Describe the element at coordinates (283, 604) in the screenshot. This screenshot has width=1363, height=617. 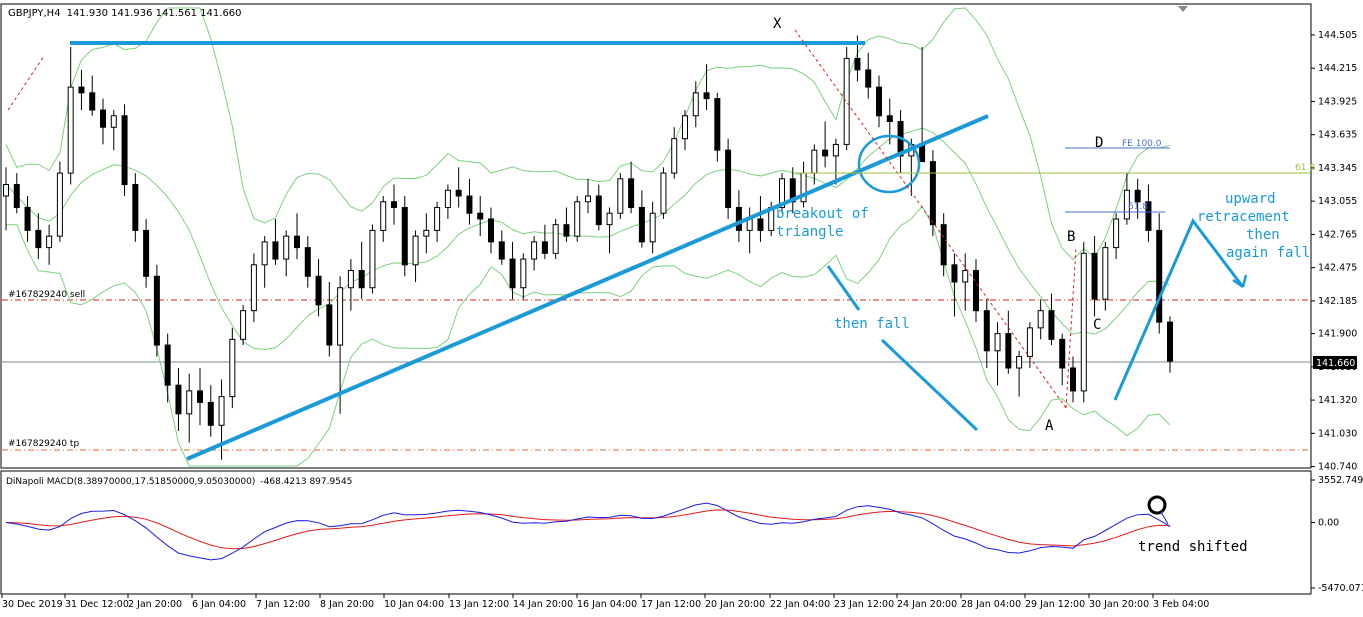
I see `time-tick-label: 7 Jan 12:00` at that location.